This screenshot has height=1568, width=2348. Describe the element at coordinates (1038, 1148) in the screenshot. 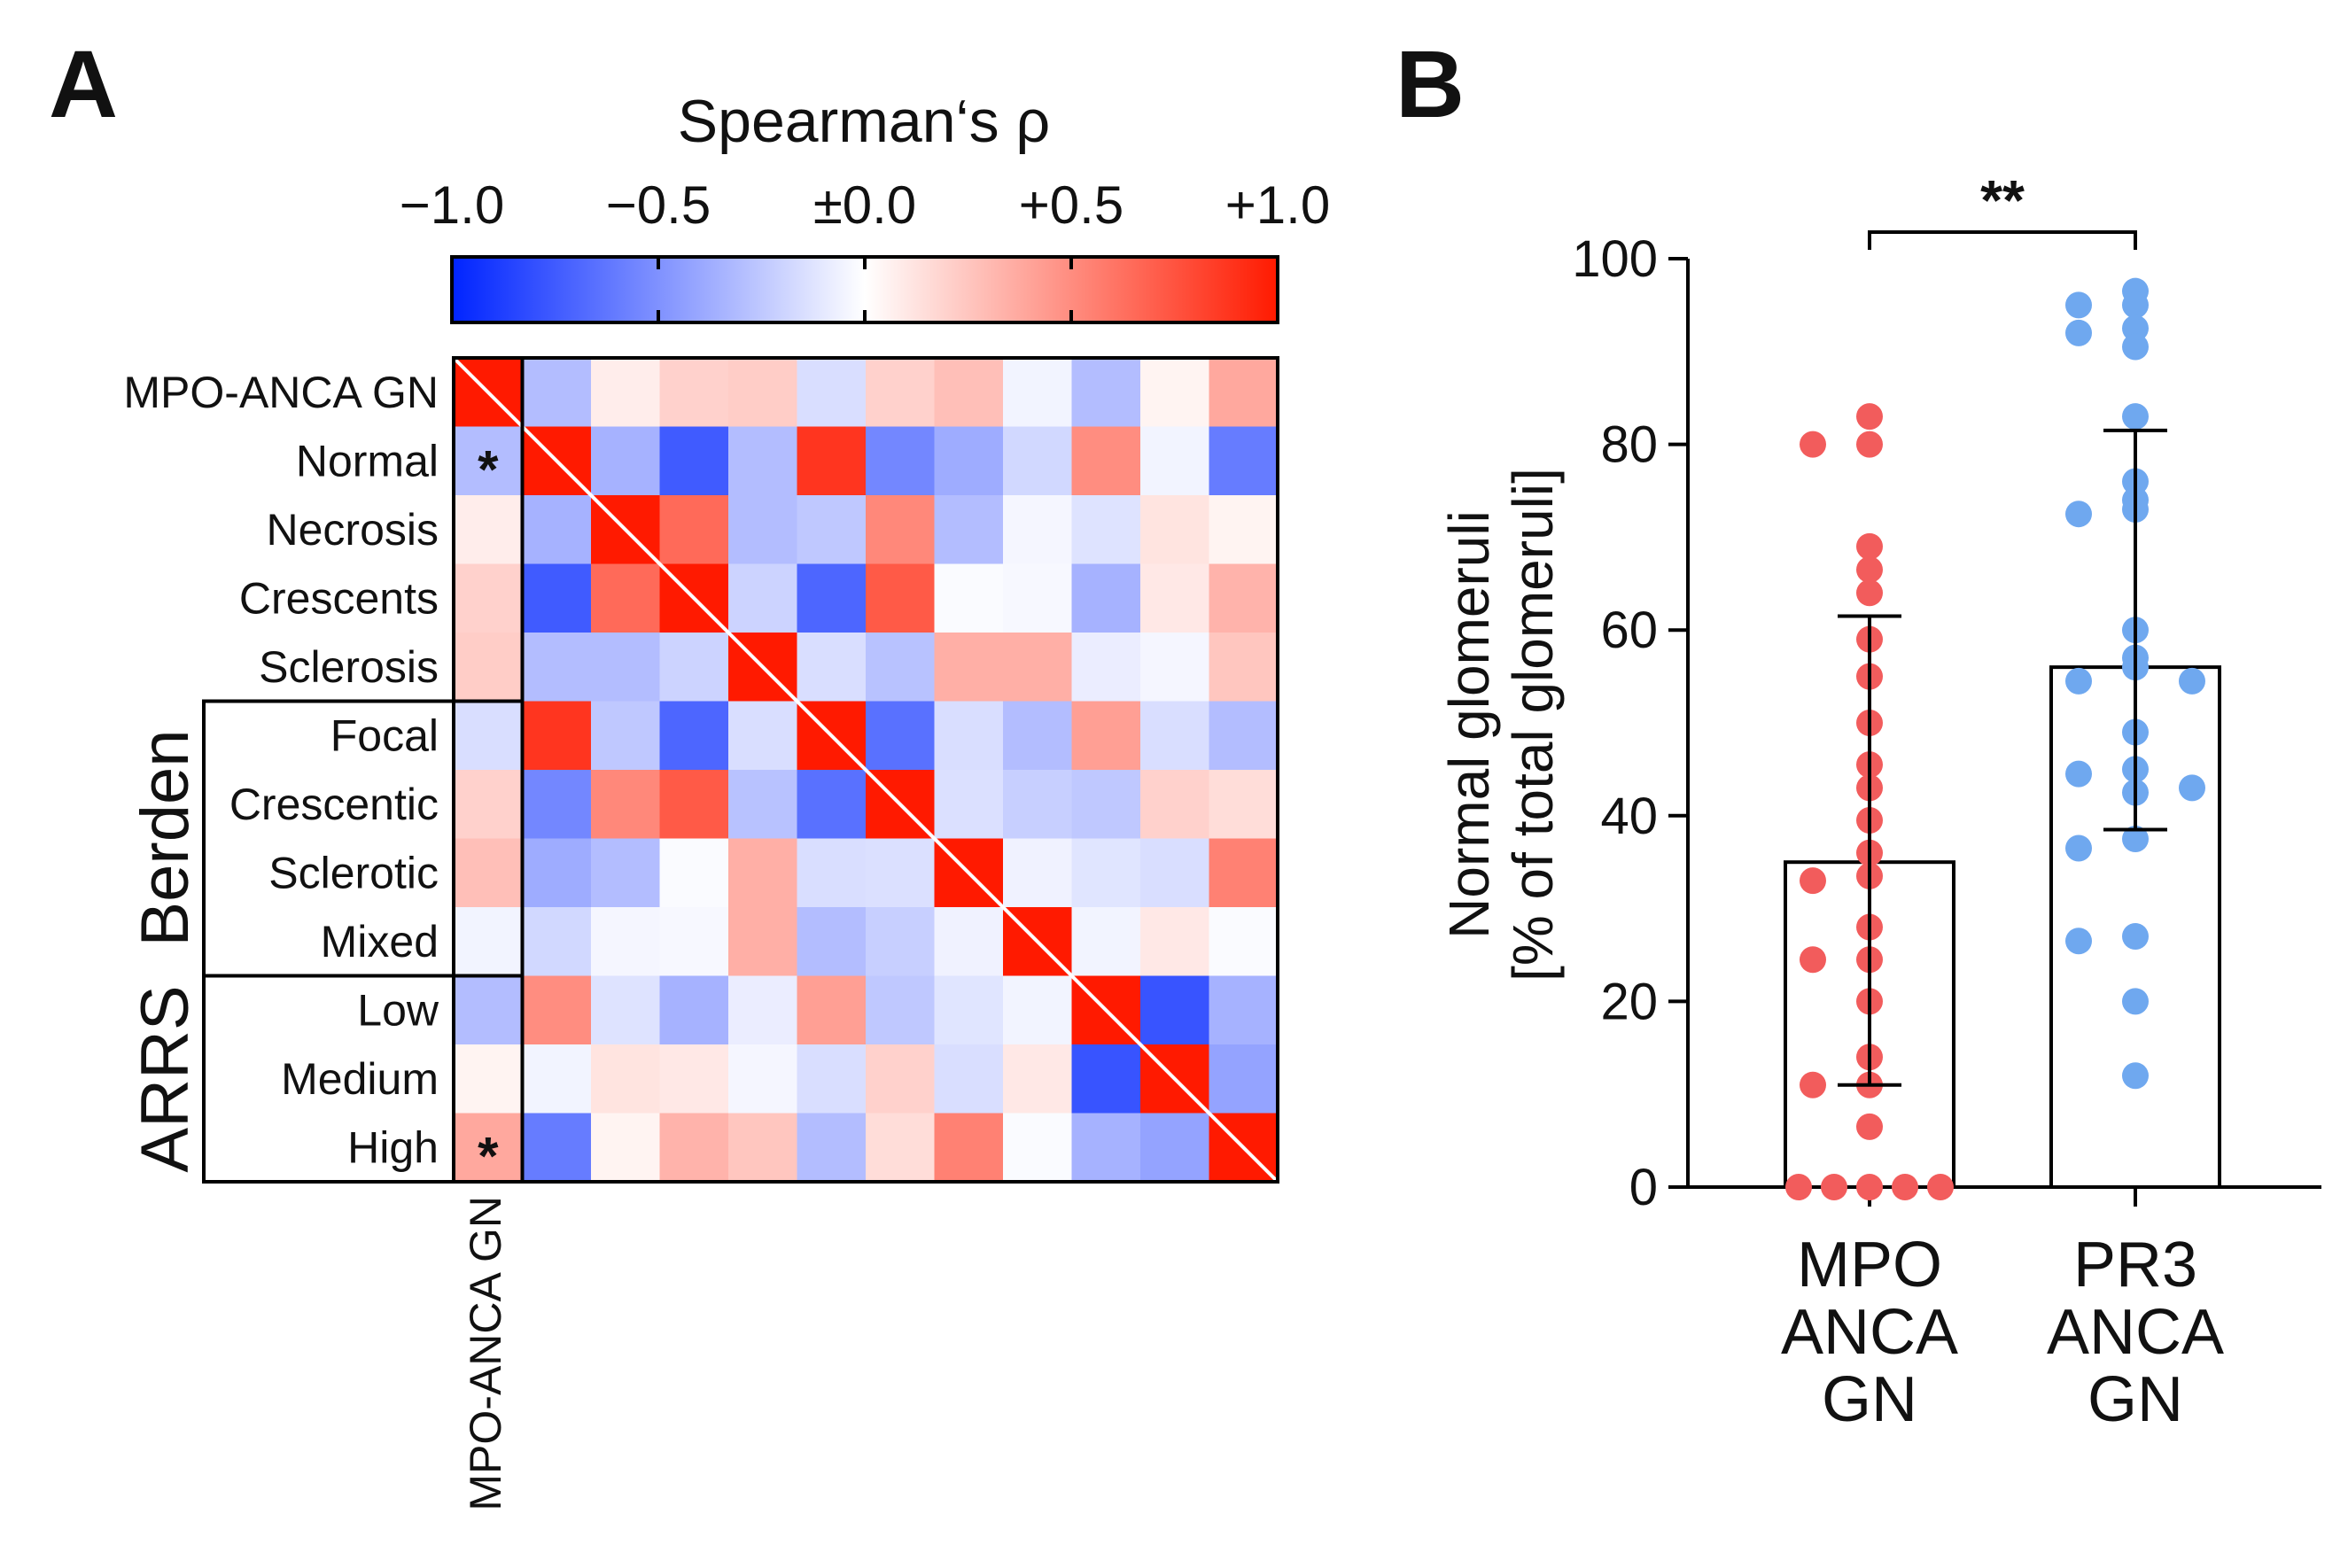

I see `heatmap-cell-r11-c8` at that location.